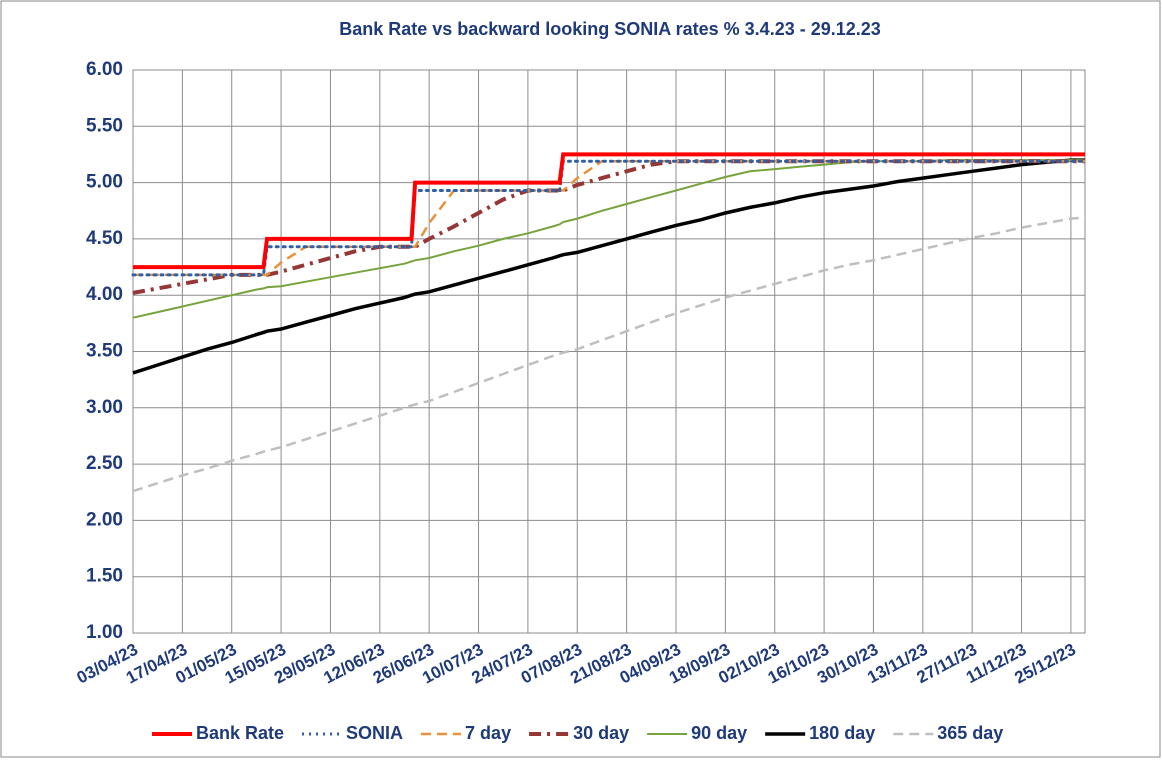 The height and width of the screenshot is (763, 1162). Describe the element at coordinates (488, 733) in the screenshot. I see `legend-label: 7 day` at that location.